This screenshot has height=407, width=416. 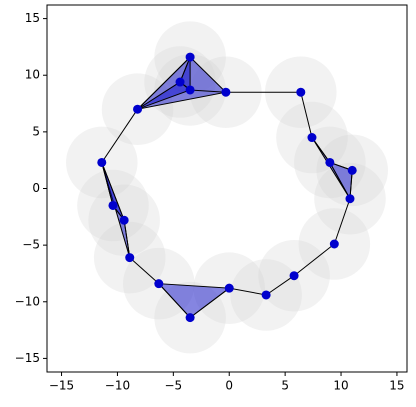 What do you see at coordinates (36, 188) in the screenshot?
I see `y-tick-label: 0` at bounding box center [36, 188].